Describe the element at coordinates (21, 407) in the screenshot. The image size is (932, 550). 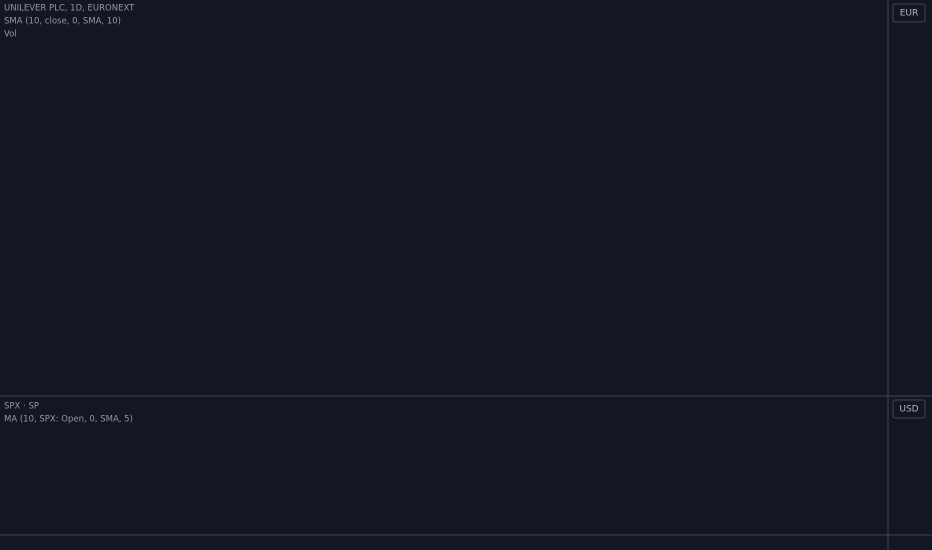
I see `symbol-title: SPX · SP` at that location.